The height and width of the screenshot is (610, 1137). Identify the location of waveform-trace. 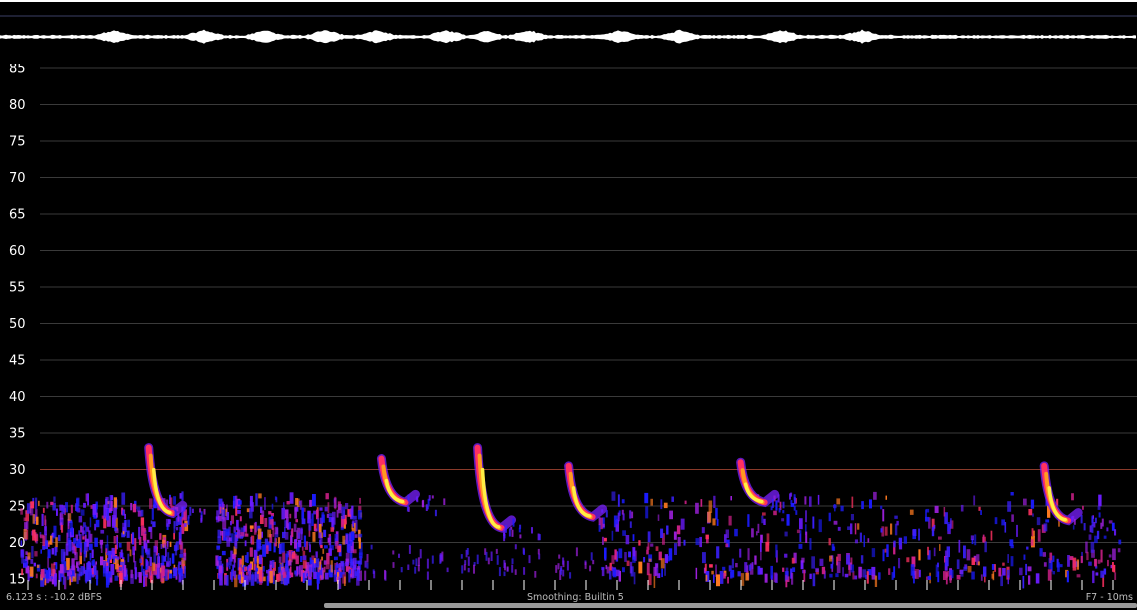
(568, 36).